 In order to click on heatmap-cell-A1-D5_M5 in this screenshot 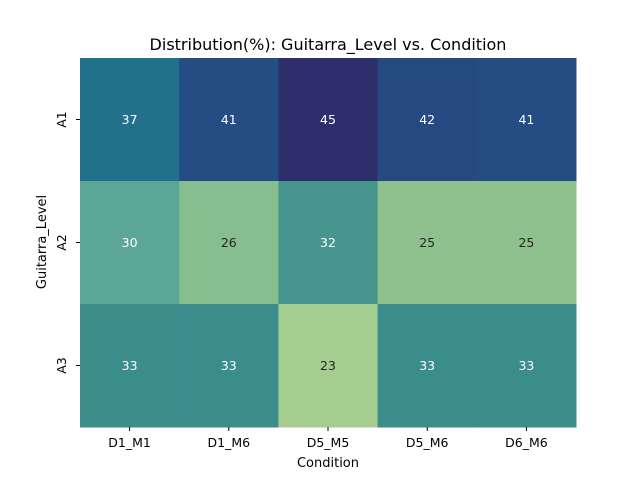, I will do `click(328, 120)`.